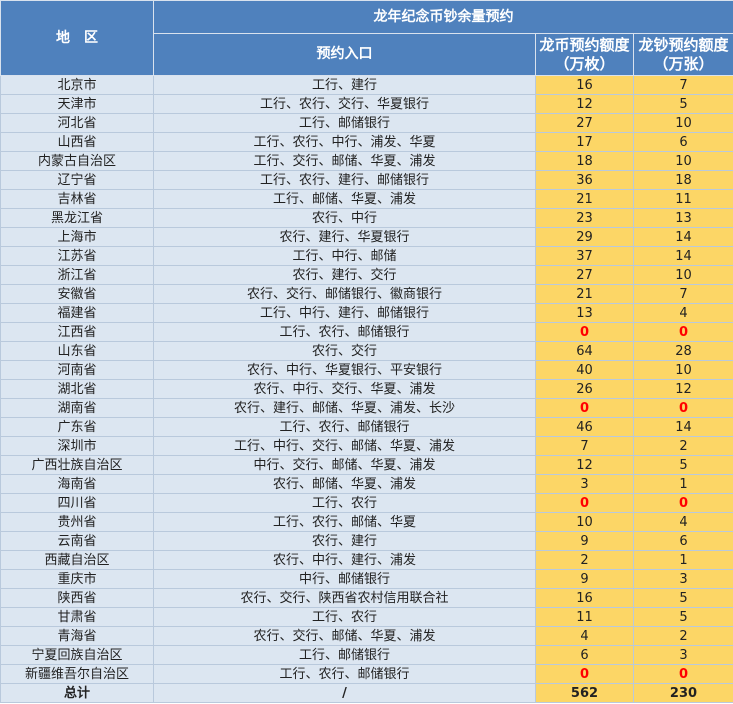 This screenshot has width=733, height=704. I want to click on entry: 农行、交行、邮储、华夏、浦发, so click(344, 636).